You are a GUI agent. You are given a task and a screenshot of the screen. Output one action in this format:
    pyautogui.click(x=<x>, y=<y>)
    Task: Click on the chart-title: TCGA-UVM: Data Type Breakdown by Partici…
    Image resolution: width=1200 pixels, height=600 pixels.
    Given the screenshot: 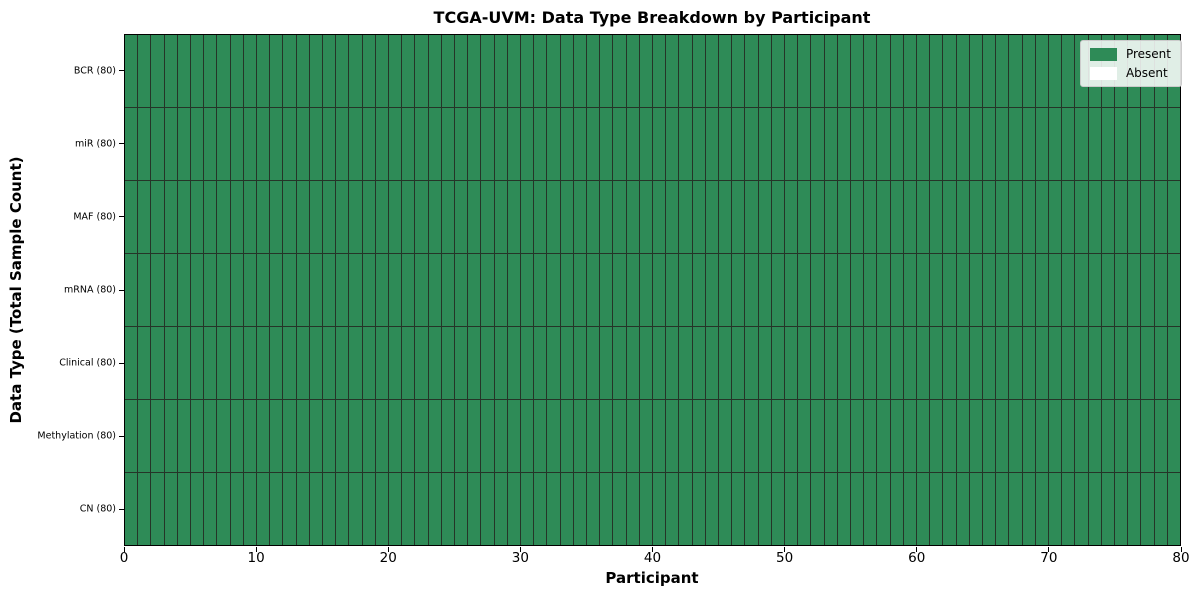 What is the action you would take?
    pyautogui.click(x=652, y=17)
    